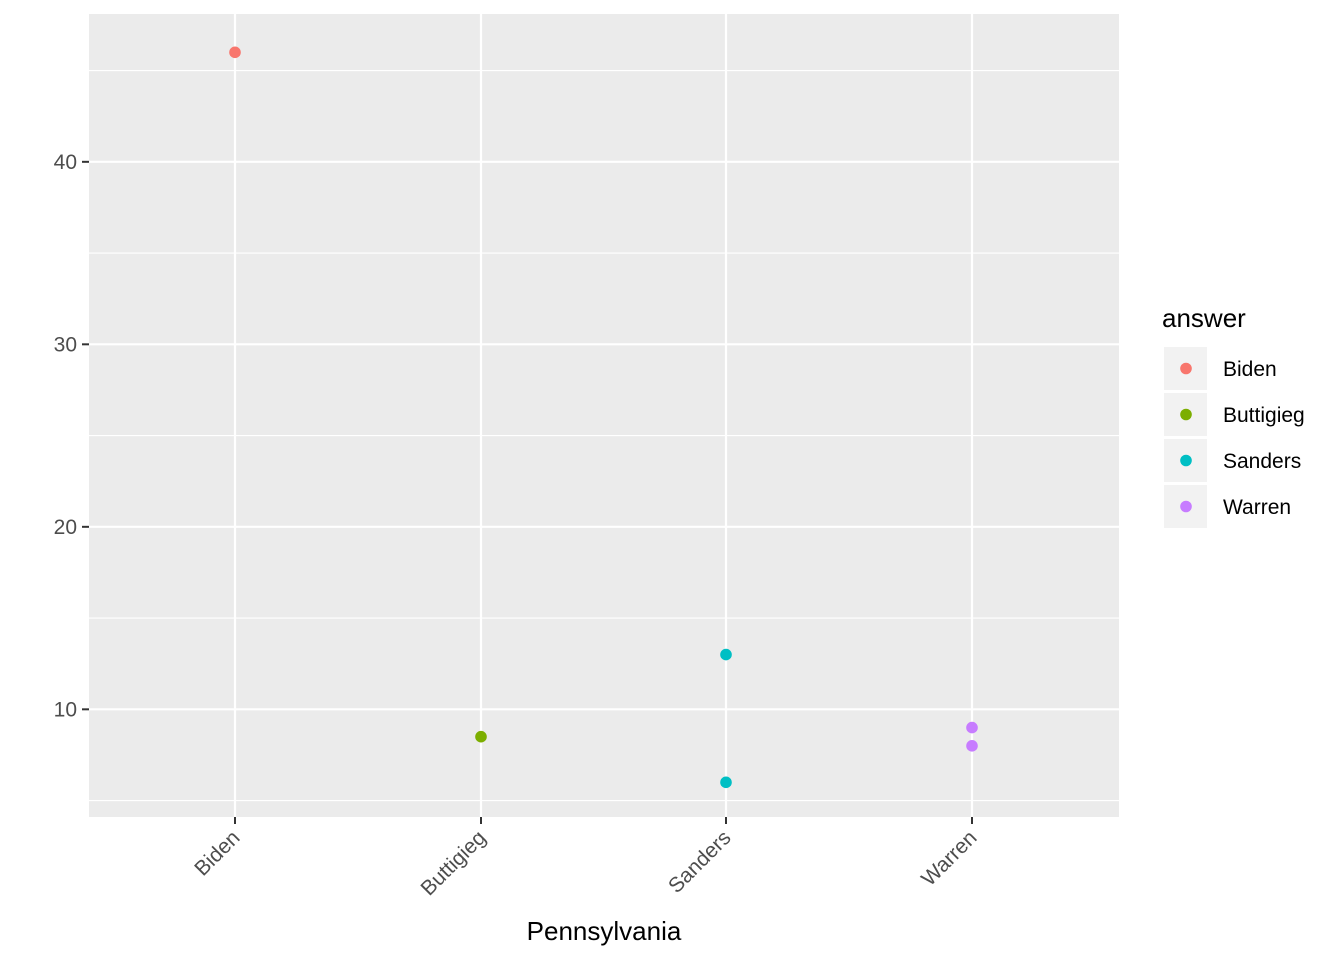 This screenshot has width=1344, height=960. What do you see at coordinates (235, 52) in the screenshot?
I see `data-point-biden` at bounding box center [235, 52].